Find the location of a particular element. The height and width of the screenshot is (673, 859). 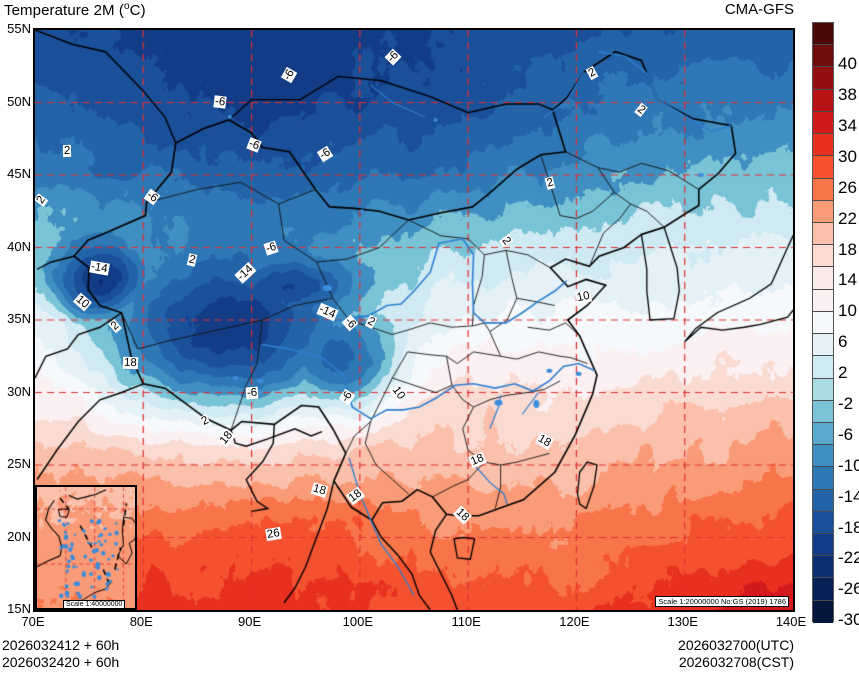

lon-tick-110E: 110E is located at coordinates (466, 621).